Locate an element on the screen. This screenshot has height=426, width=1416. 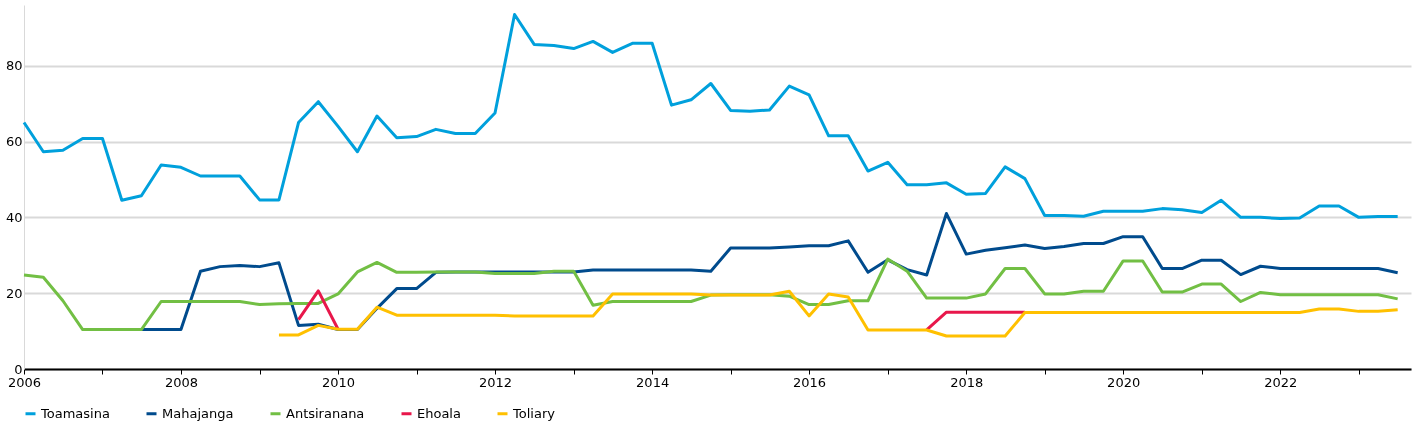
x-tick-label: 2014 is located at coordinates (653, 382).